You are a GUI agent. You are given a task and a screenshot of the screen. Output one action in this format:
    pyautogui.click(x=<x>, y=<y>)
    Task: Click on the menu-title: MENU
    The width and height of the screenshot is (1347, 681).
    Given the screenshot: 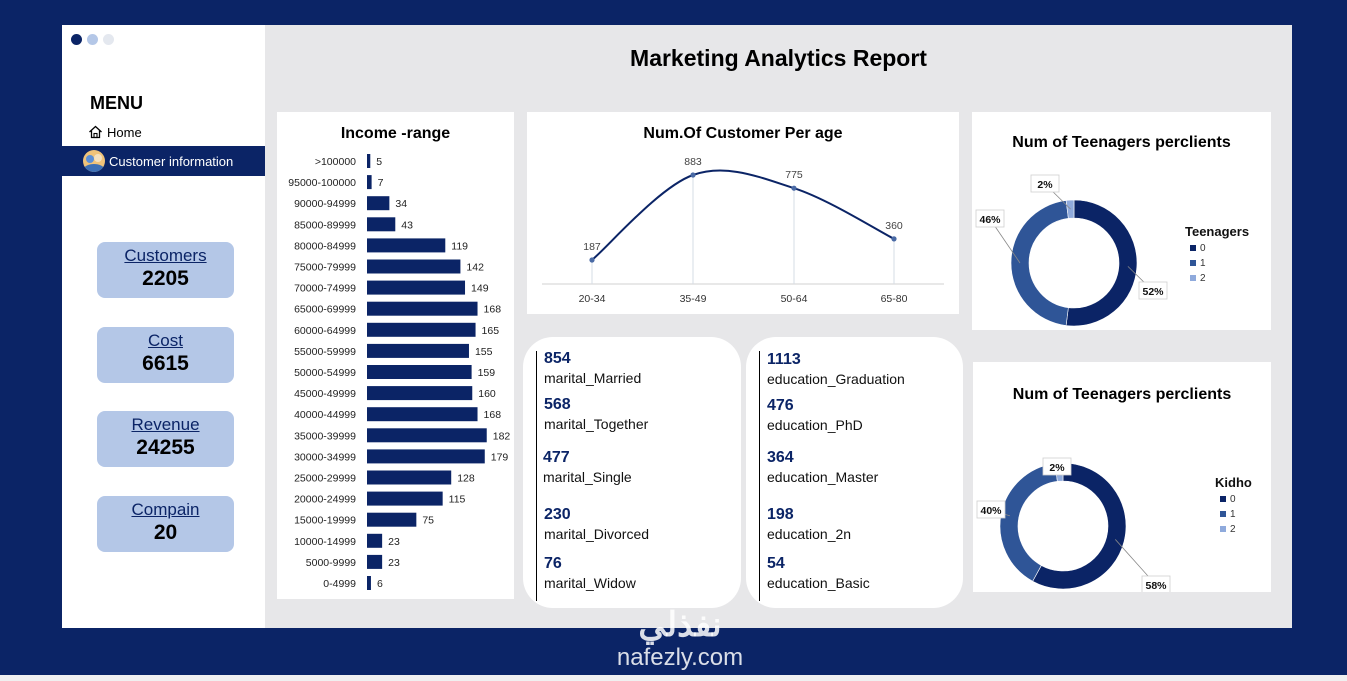 What is the action you would take?
    pyautogui.click(x=116, y=103)
    